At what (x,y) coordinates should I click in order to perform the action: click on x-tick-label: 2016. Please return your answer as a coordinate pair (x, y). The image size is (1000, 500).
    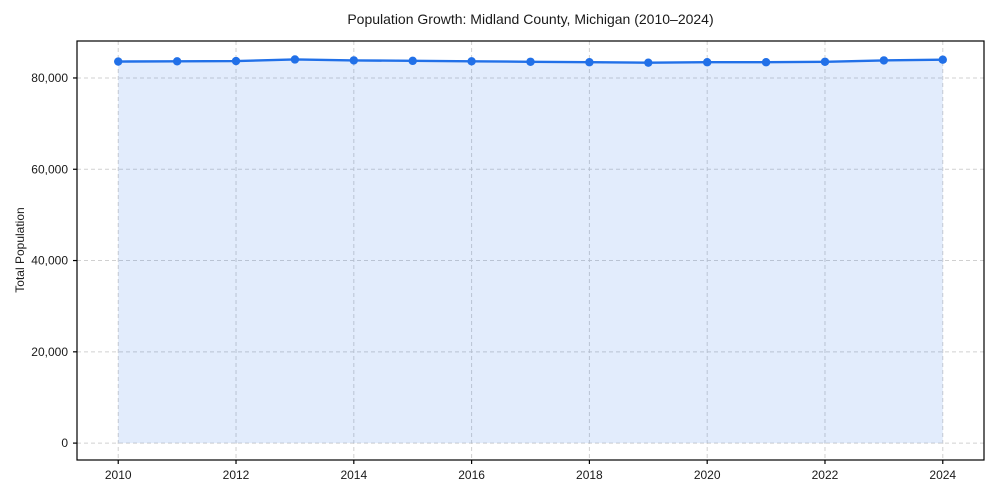
    Looking at the image, I should click on (471, 475).